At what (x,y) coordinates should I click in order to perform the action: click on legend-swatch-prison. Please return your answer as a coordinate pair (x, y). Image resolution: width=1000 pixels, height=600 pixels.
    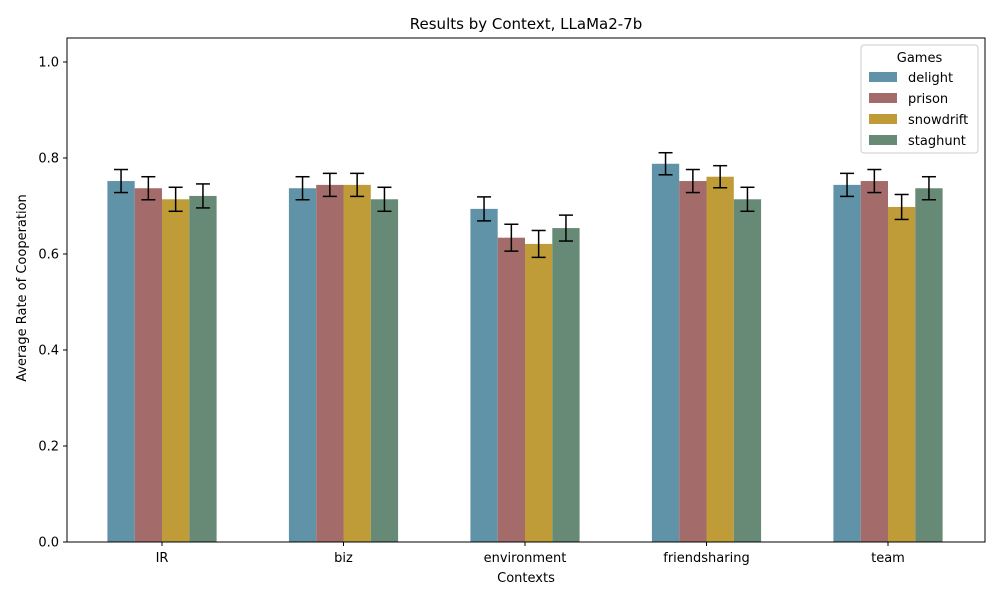
    Looking at the image, I should click on (883, 98).